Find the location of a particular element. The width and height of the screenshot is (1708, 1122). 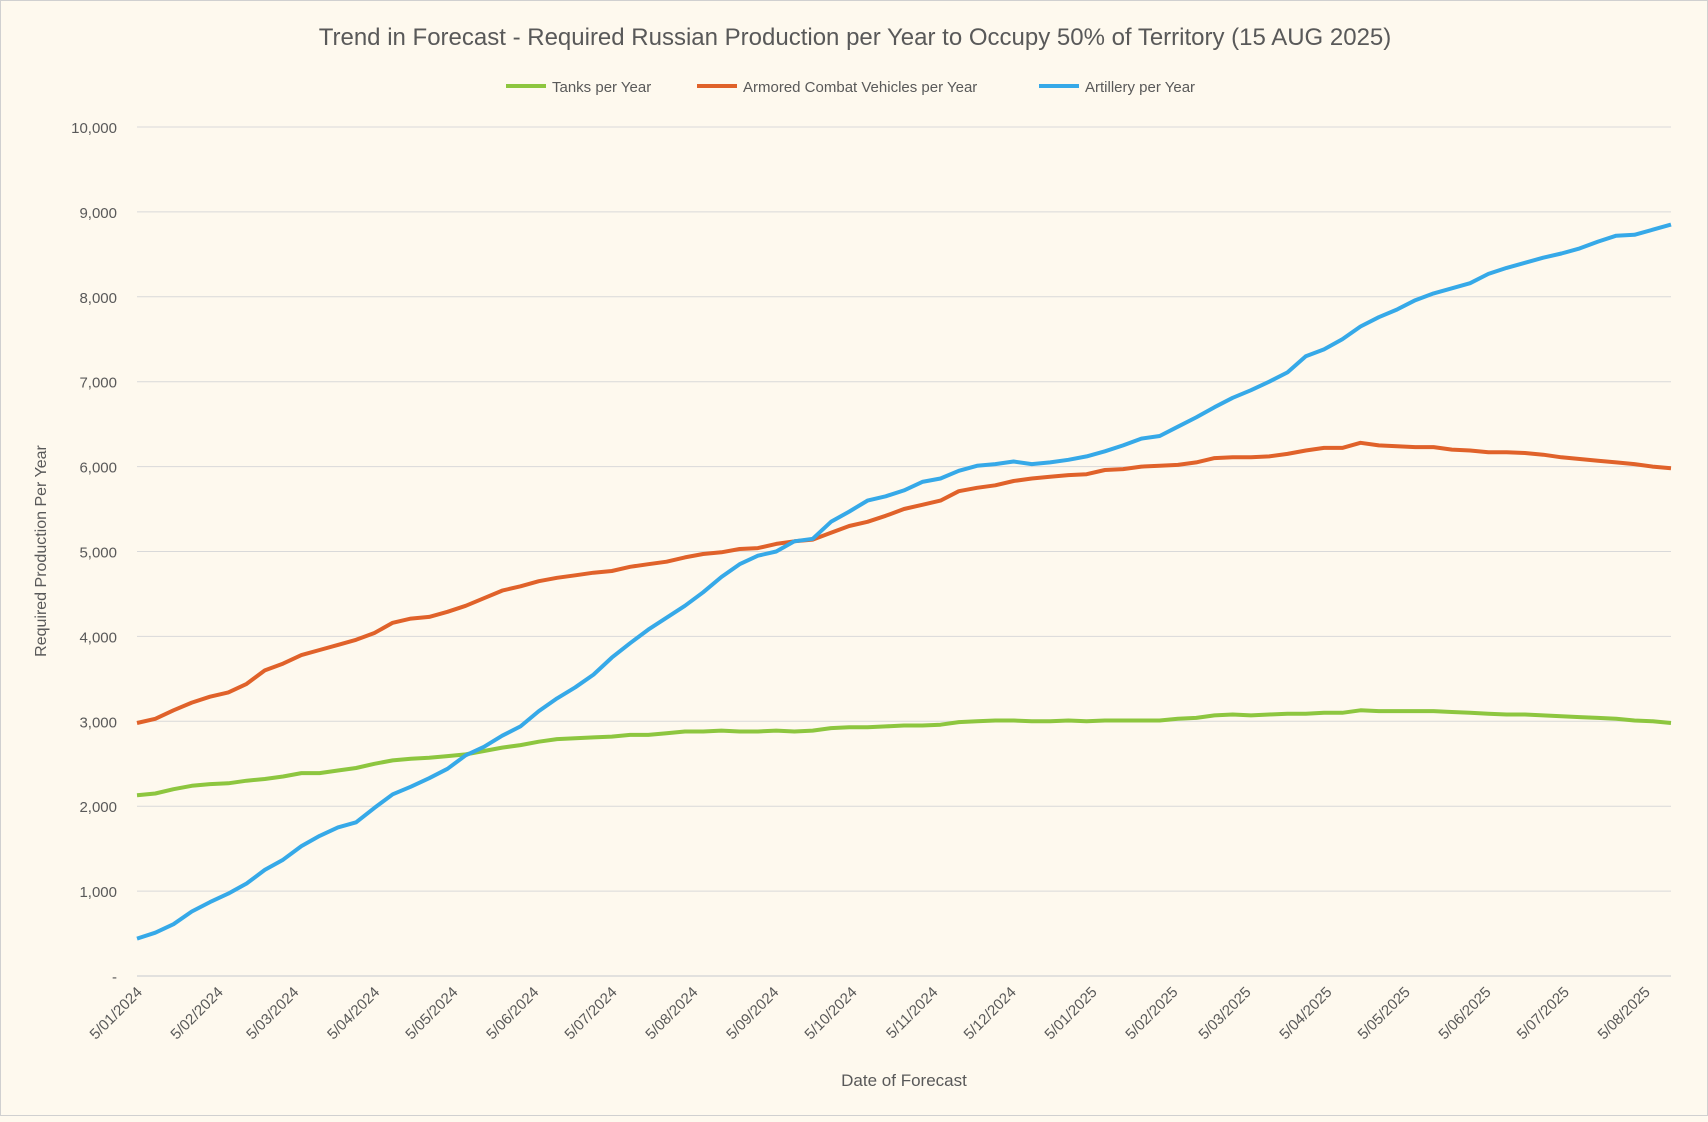

x-tick-label: 5/12/2024 is located at coordinates (990, 1013).